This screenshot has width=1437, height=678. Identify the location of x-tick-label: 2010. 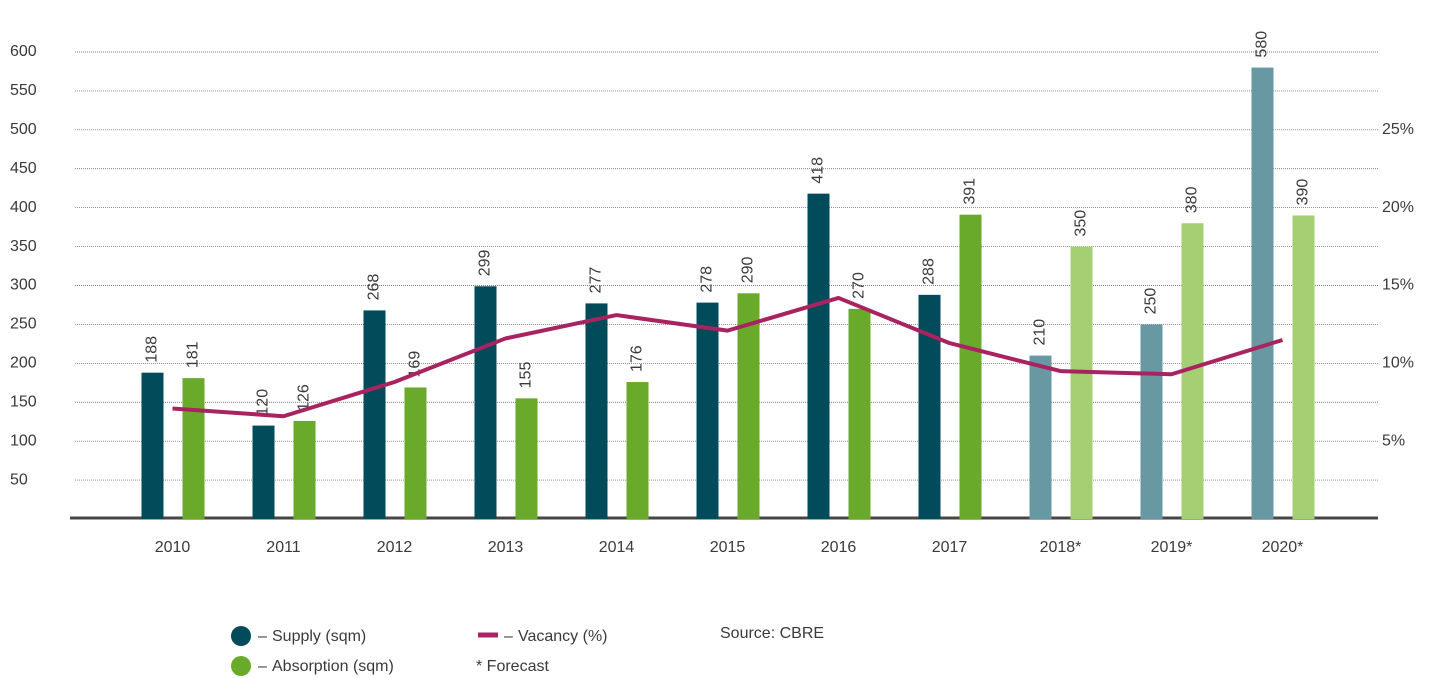
(173, 547).